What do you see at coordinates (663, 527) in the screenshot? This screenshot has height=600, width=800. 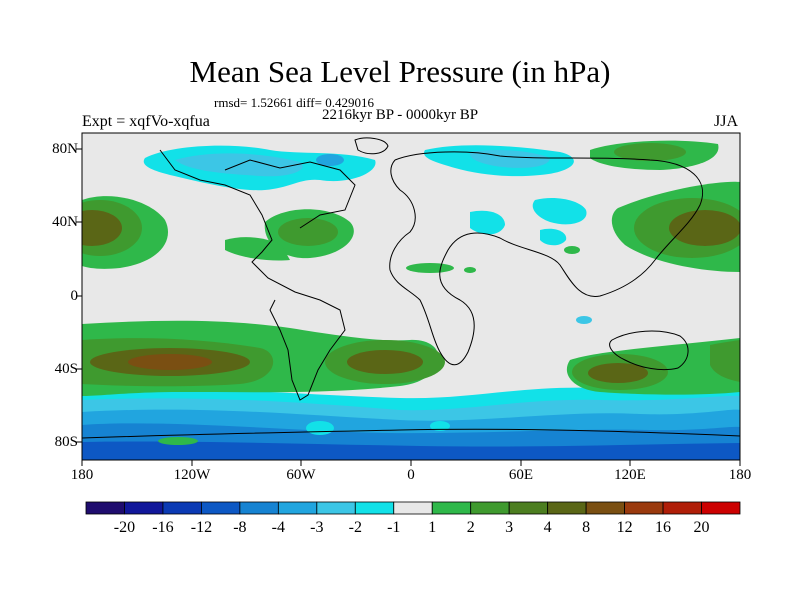 I see `colorbar-label: 16` at bounding box center [663, 527].